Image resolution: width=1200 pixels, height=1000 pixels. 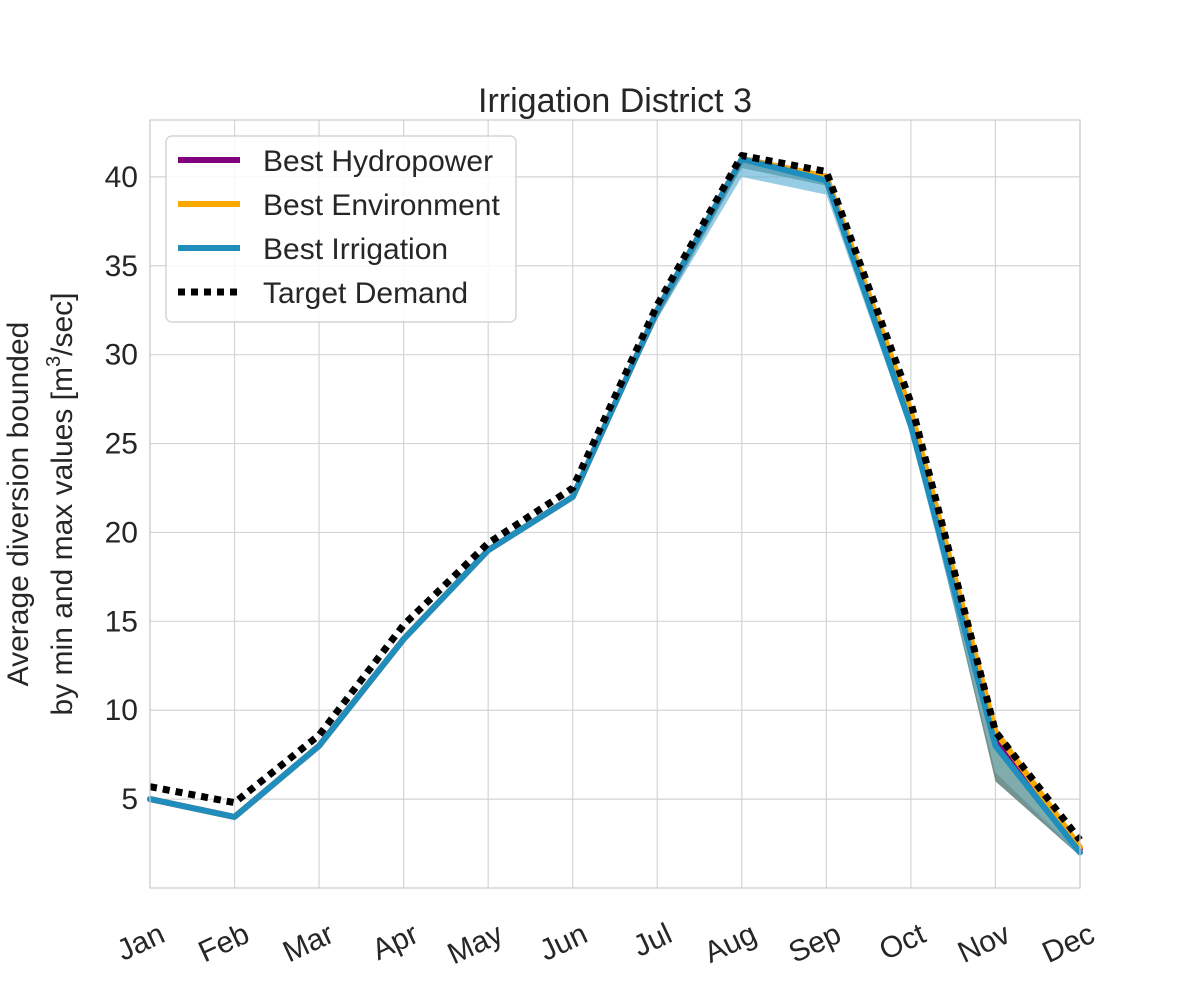 I want to click on legend-box, so click(x=341, y=229).